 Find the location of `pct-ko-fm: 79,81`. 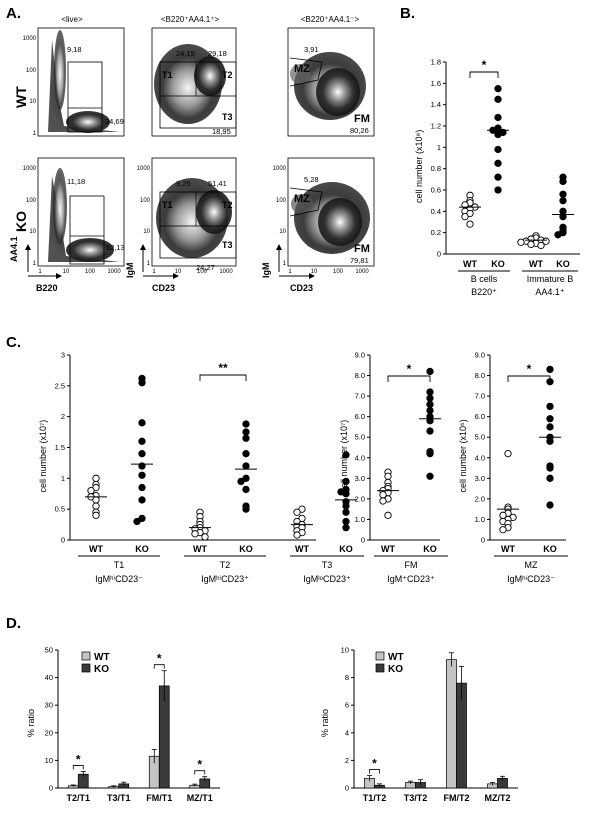

pct-ko-fm: 79,81 is located at coordinates (359, 260).